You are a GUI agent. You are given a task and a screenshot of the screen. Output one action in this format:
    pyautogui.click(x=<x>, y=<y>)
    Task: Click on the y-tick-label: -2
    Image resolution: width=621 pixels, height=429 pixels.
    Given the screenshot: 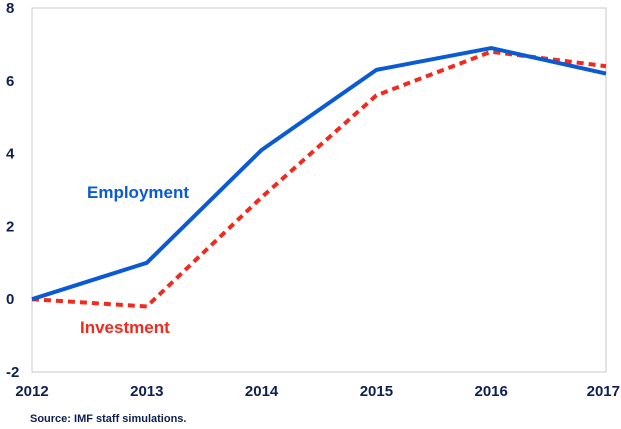 What is the action you would take?
    pyautogui.click(x=12, y=372)
    